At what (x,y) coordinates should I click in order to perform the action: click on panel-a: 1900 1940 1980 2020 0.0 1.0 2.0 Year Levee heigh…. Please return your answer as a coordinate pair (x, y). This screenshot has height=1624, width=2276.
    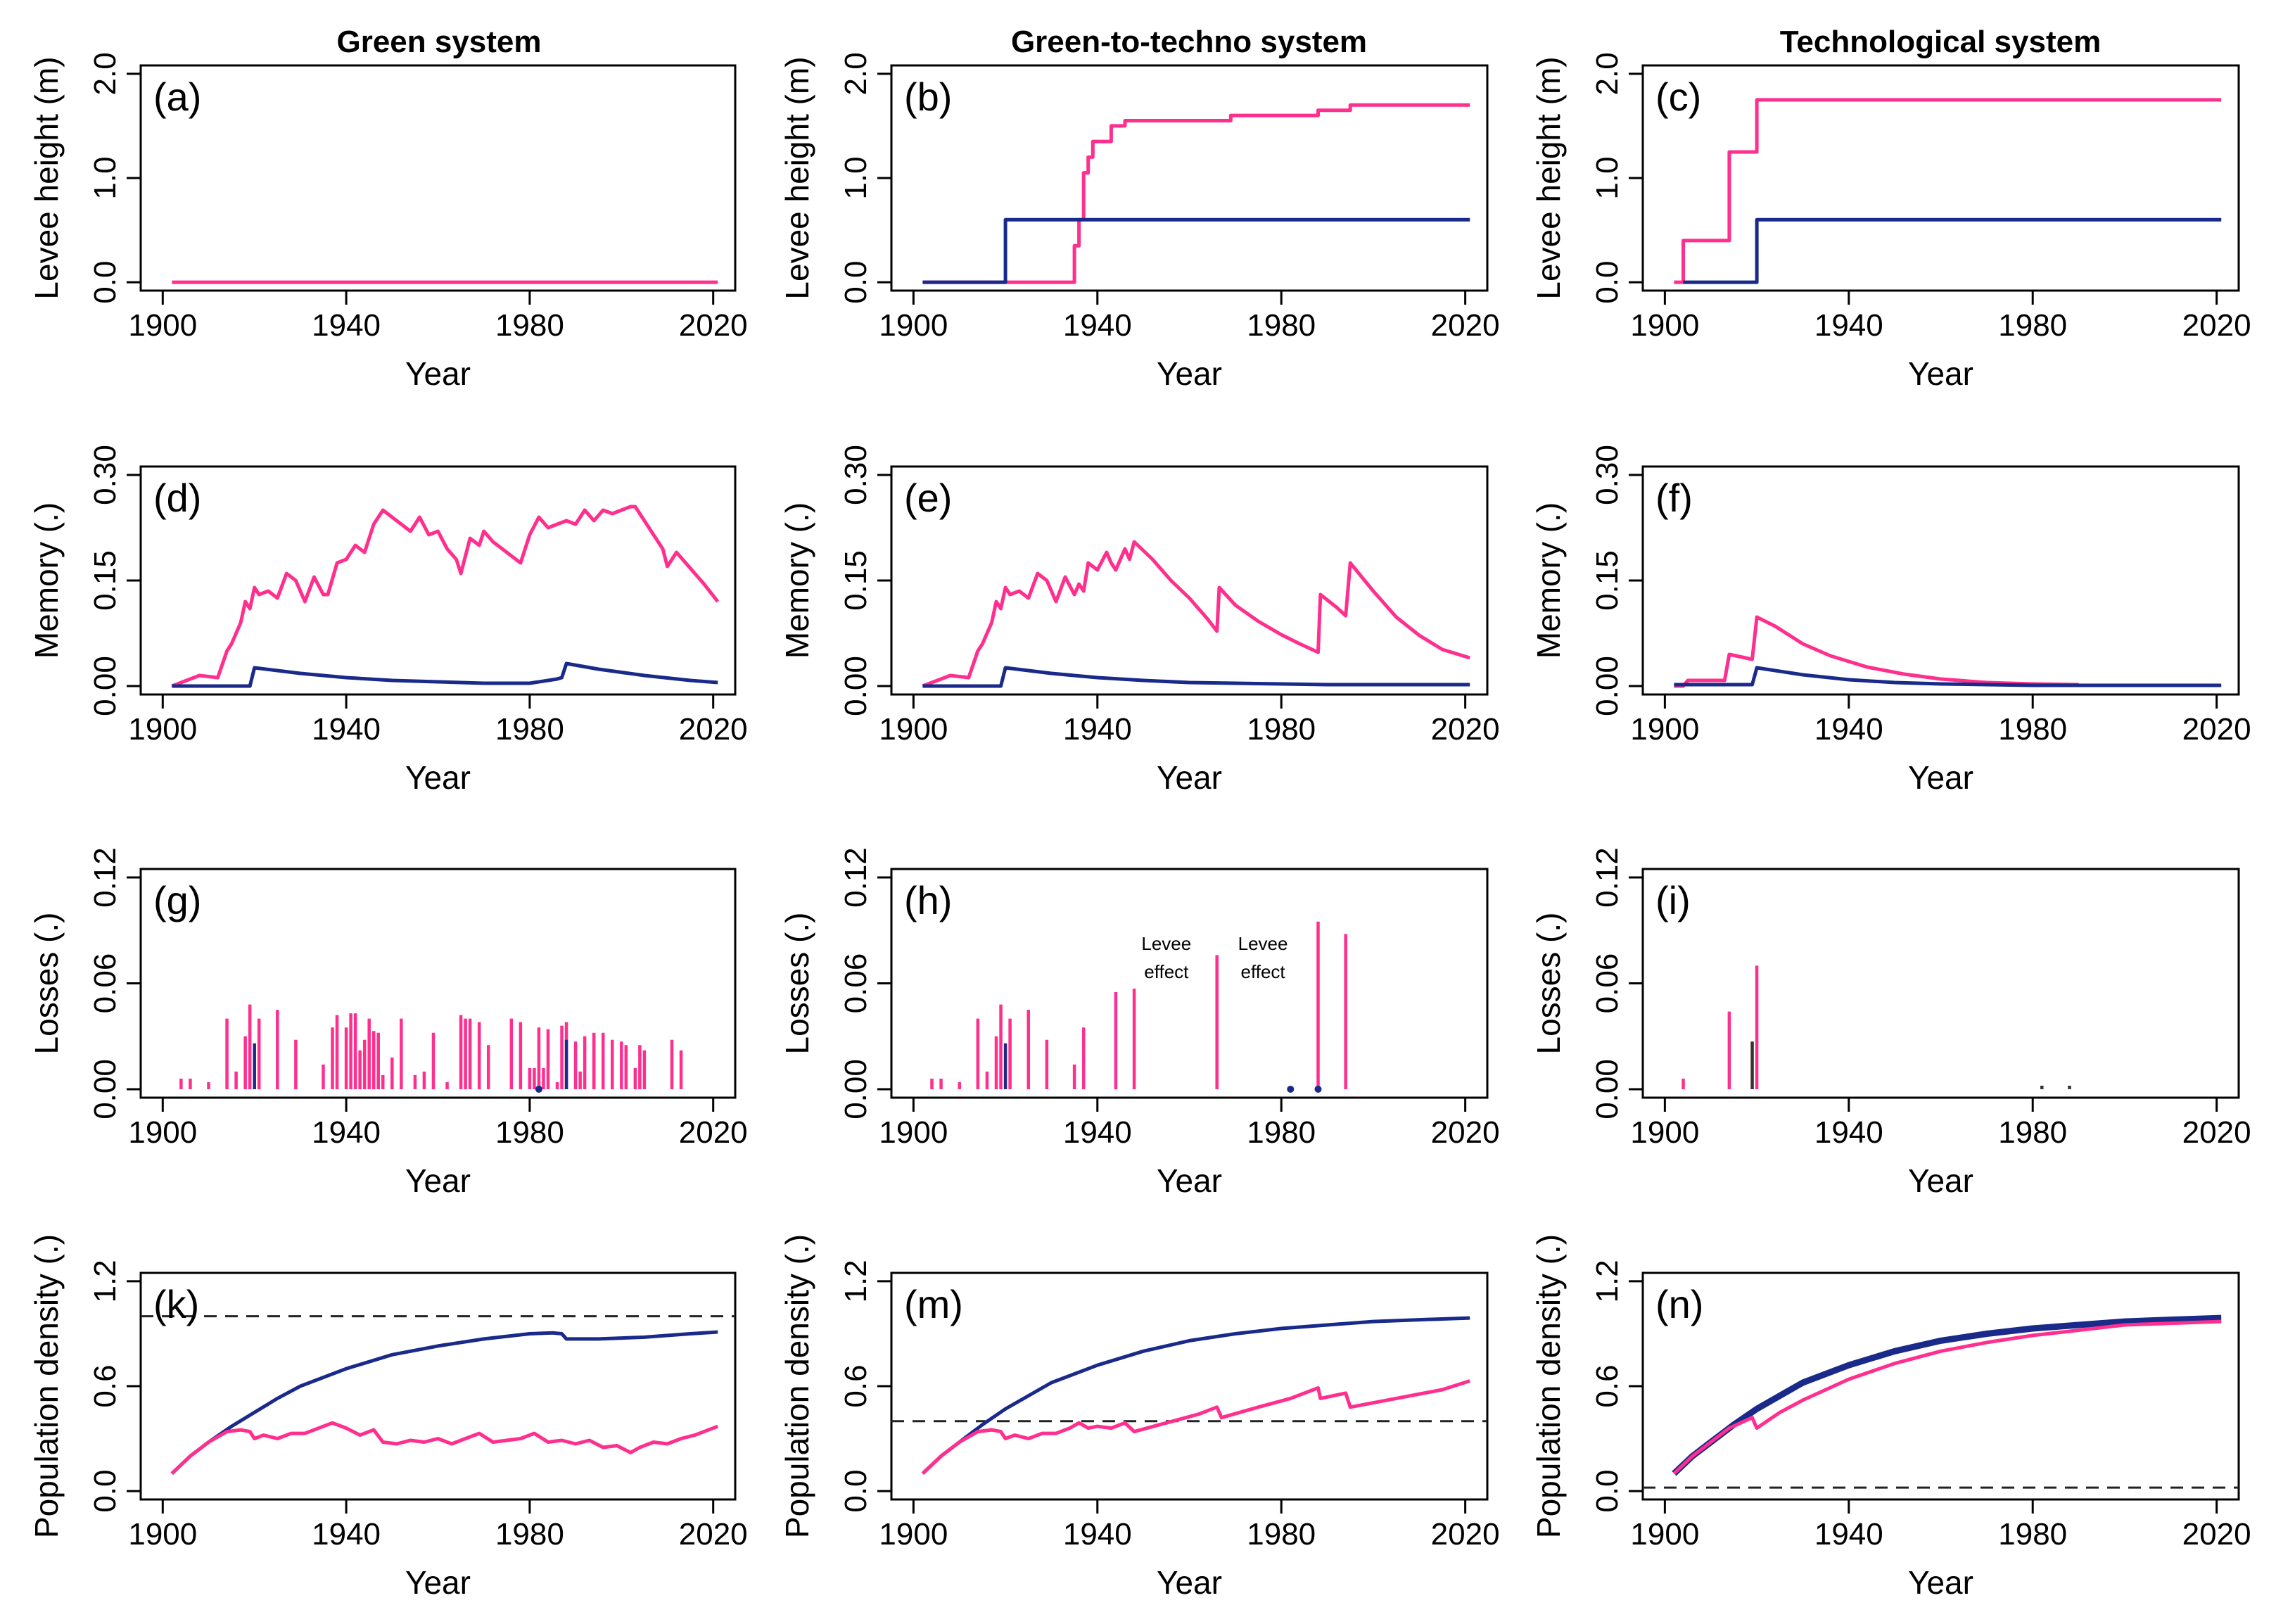
    Looking at the image, I should click on (388, 222).